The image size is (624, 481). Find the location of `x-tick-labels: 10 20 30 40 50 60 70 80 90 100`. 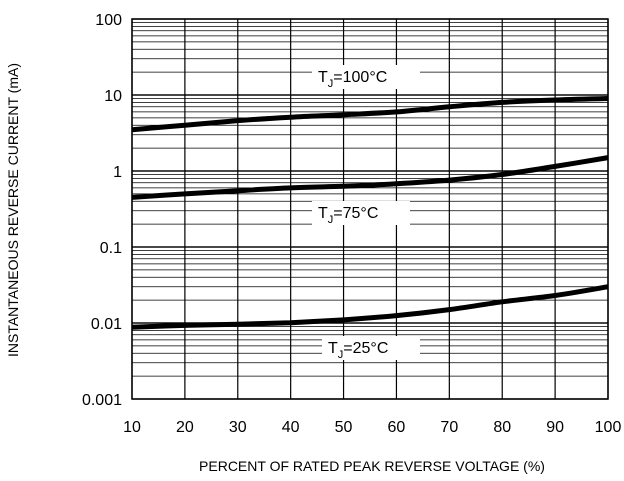

x-tick-labels: 10 20 30 40 50 60 70 80 90 100 is located at coordinates (372, 427).